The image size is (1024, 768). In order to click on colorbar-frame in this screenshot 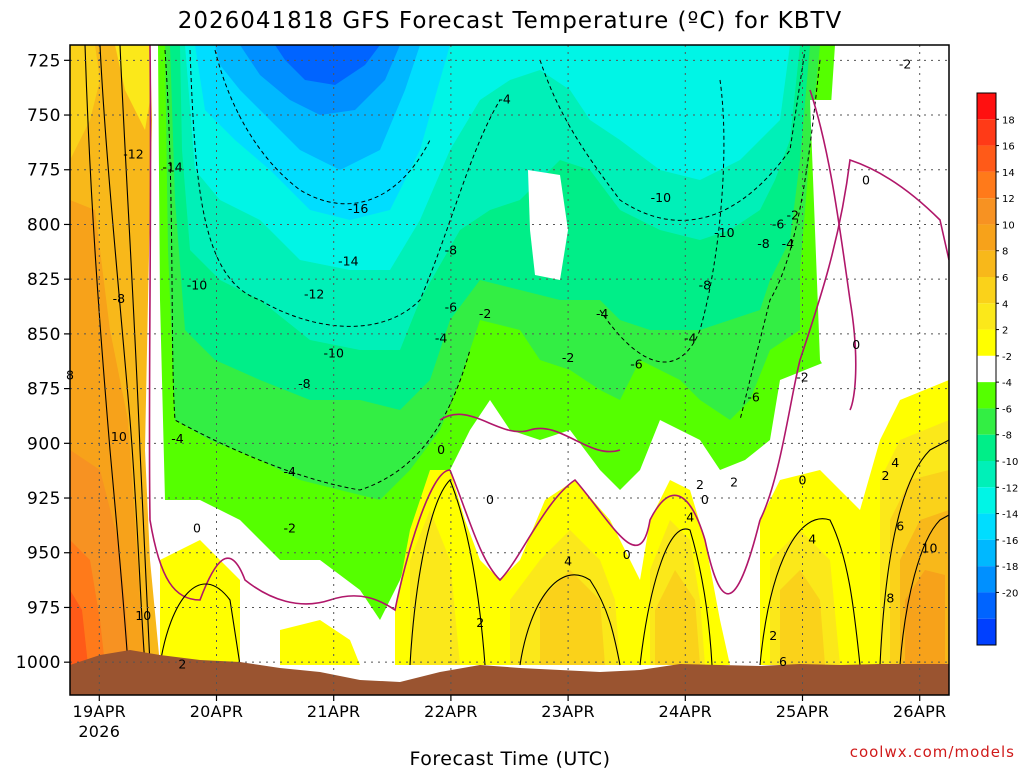, I will do `click(986, 369)`.